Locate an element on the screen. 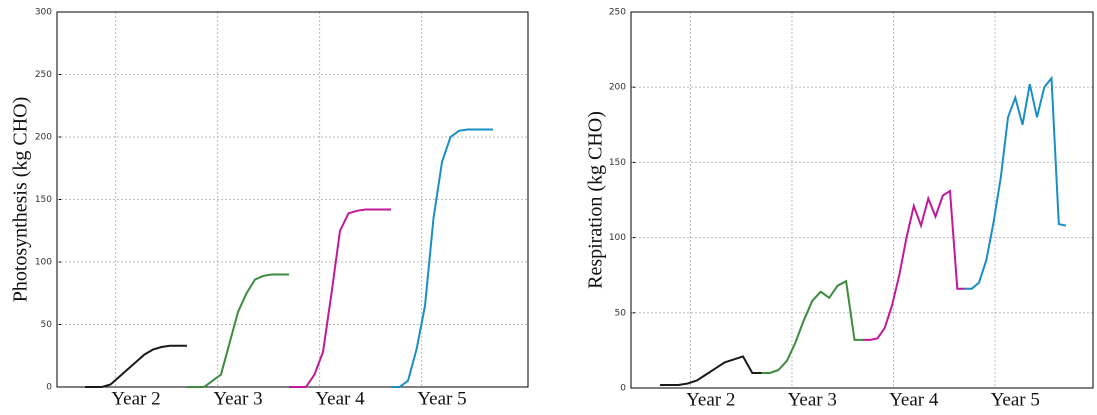  y-axis-label: Photosynthesis (kg CHO) is located at coordinates (21, 200).